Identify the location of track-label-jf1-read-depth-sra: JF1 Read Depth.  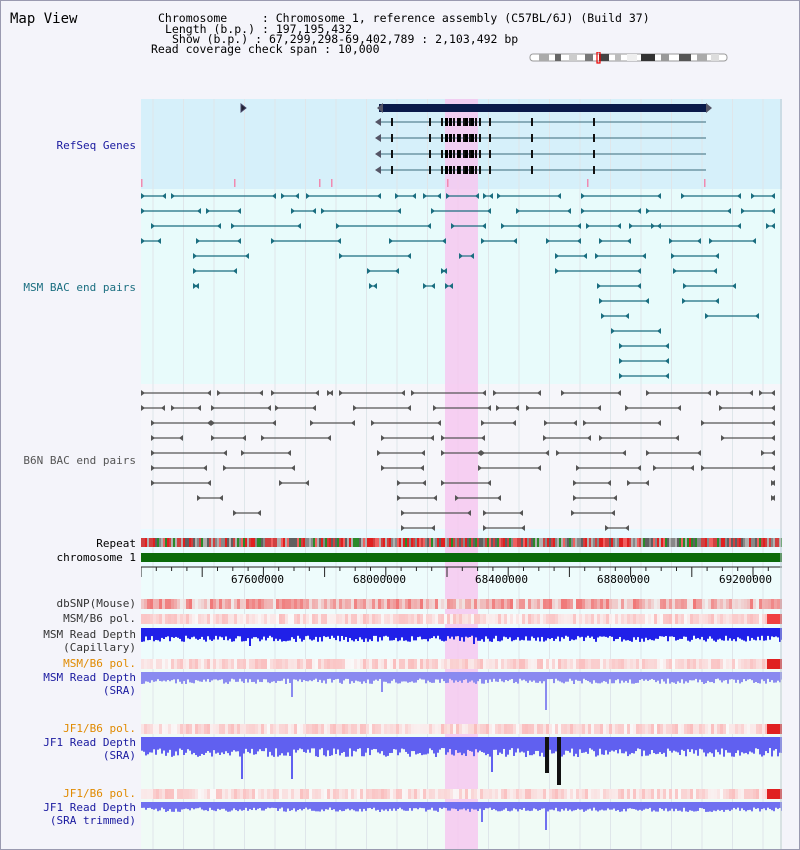
(89, 742).